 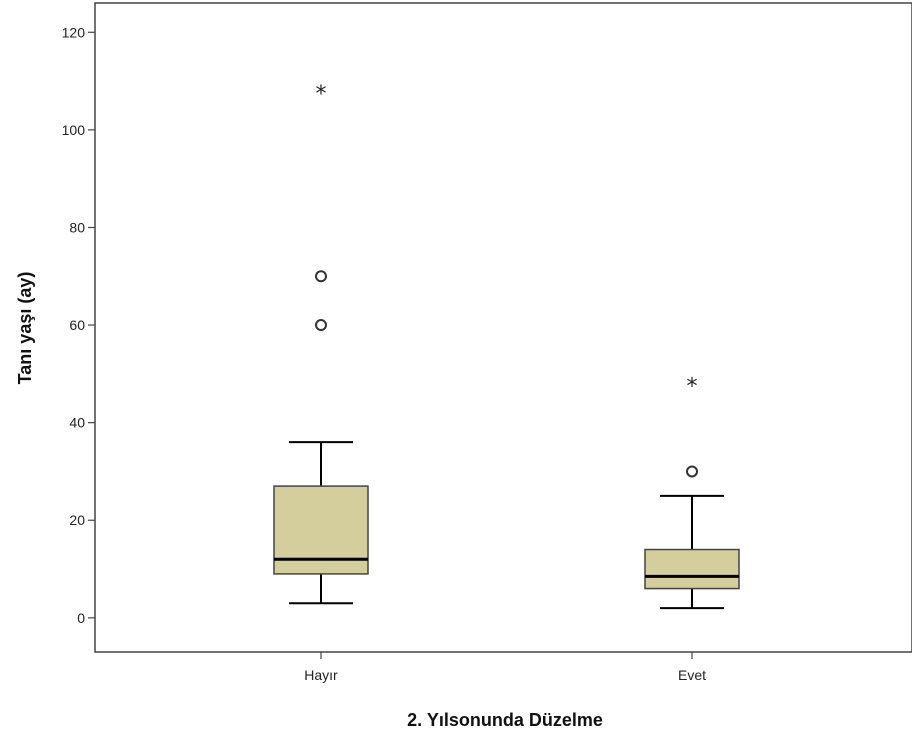 I want to click on x-tick-label: Hayır, so click(x=321, y=675).